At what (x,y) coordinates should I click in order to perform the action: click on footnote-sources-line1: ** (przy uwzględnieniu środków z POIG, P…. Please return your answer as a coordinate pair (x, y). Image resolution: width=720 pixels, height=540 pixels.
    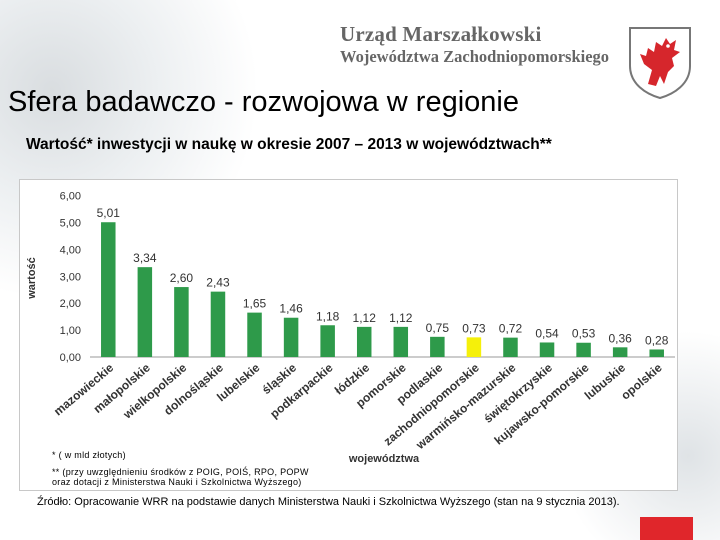
    Looking at the image, I should click on (180, 472).